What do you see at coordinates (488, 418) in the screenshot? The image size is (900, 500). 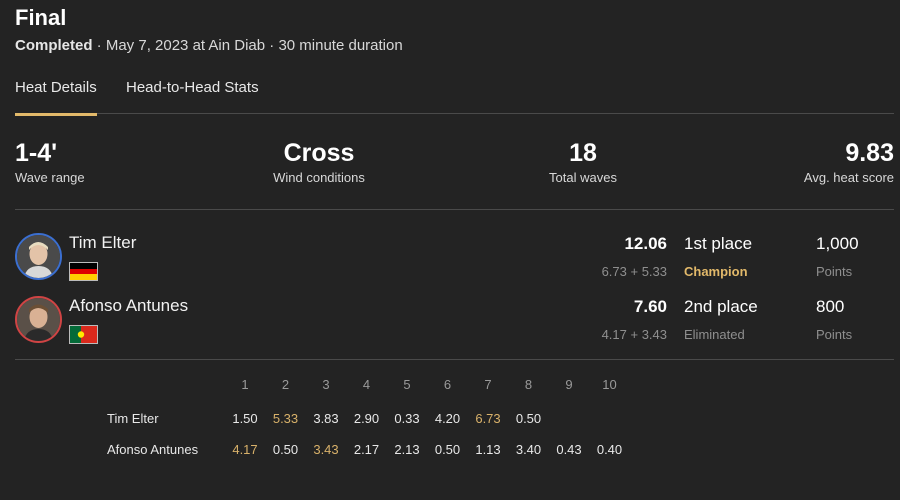 I see `wave-score: 6.73` at bounding box center [488, 418].